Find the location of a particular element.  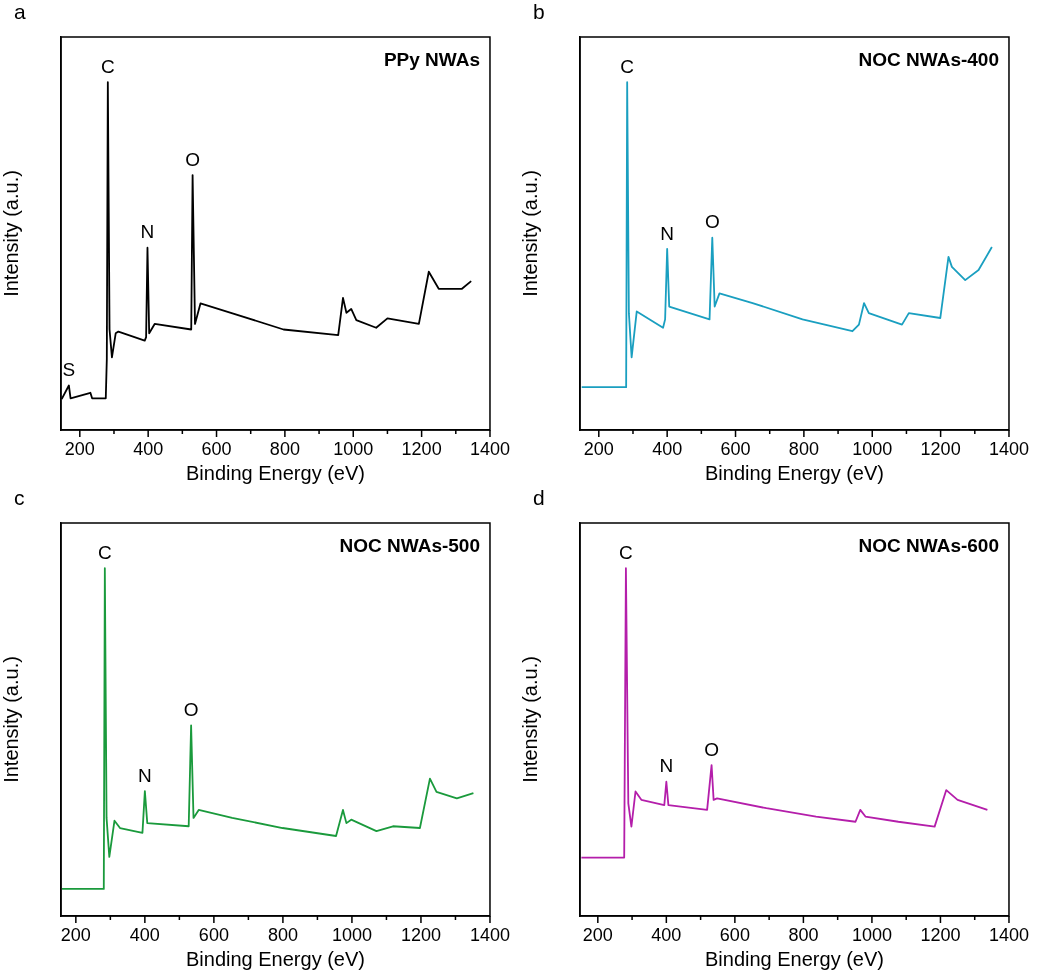

text: b is located at coordinates (539, 12).